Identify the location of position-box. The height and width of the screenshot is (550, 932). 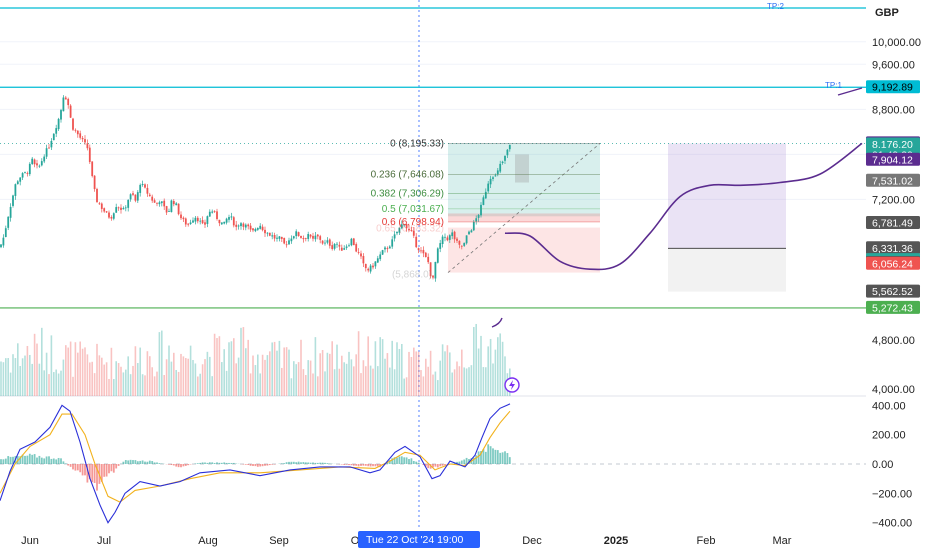
(727, 270).